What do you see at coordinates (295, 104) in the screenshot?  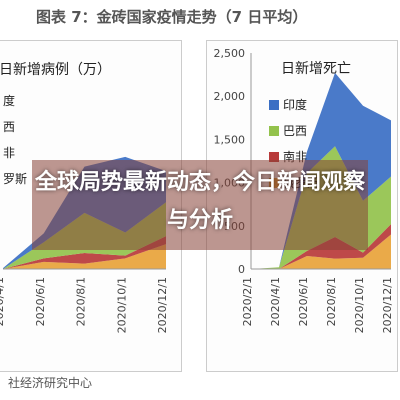 I see `legend-label: 印度` at bounding box center [295, 104].